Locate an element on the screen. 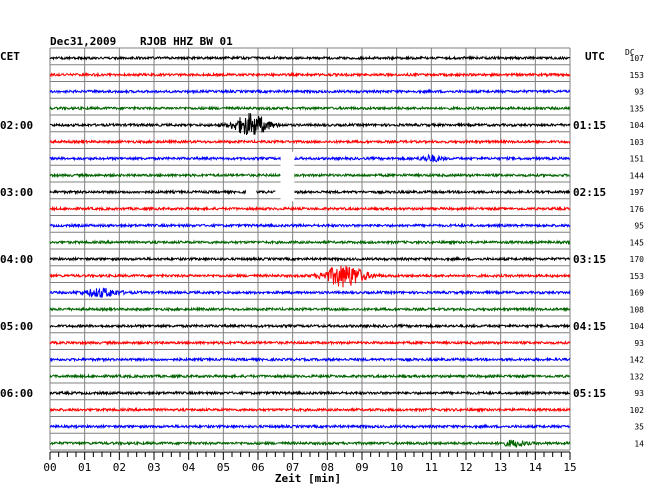  dc-offset-value: 95 is located at coordinates (639, 226).